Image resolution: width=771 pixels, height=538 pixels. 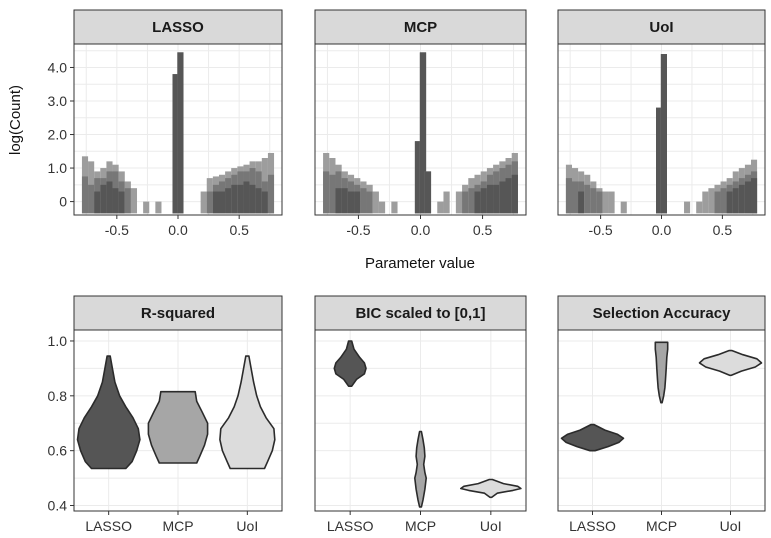 I want to click on y-tick-label: 0.8, so click(x=58, y=396).